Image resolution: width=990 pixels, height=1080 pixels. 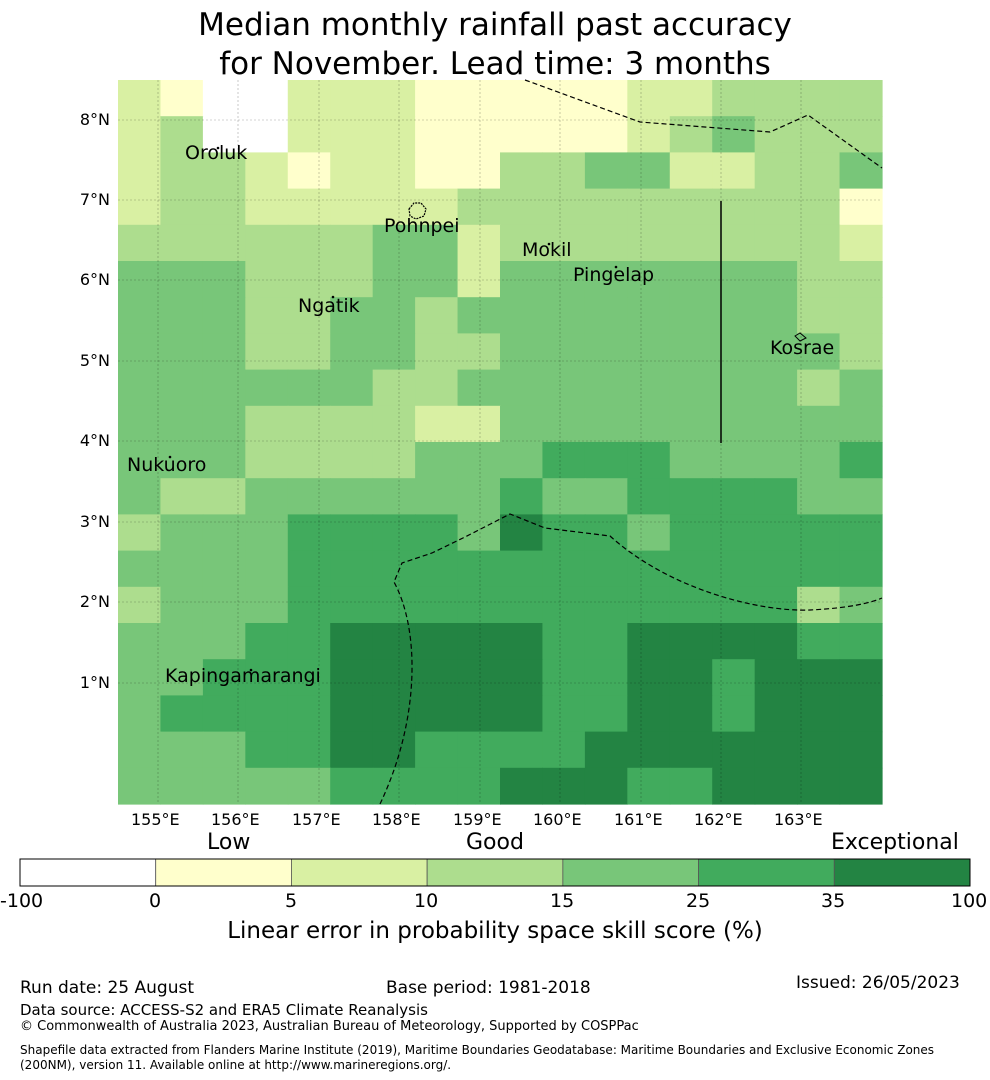 What do you see at coordinates (396, 819) in the screenshot?
I see `lon-label: 158°E` at bounding box center [396, 819].